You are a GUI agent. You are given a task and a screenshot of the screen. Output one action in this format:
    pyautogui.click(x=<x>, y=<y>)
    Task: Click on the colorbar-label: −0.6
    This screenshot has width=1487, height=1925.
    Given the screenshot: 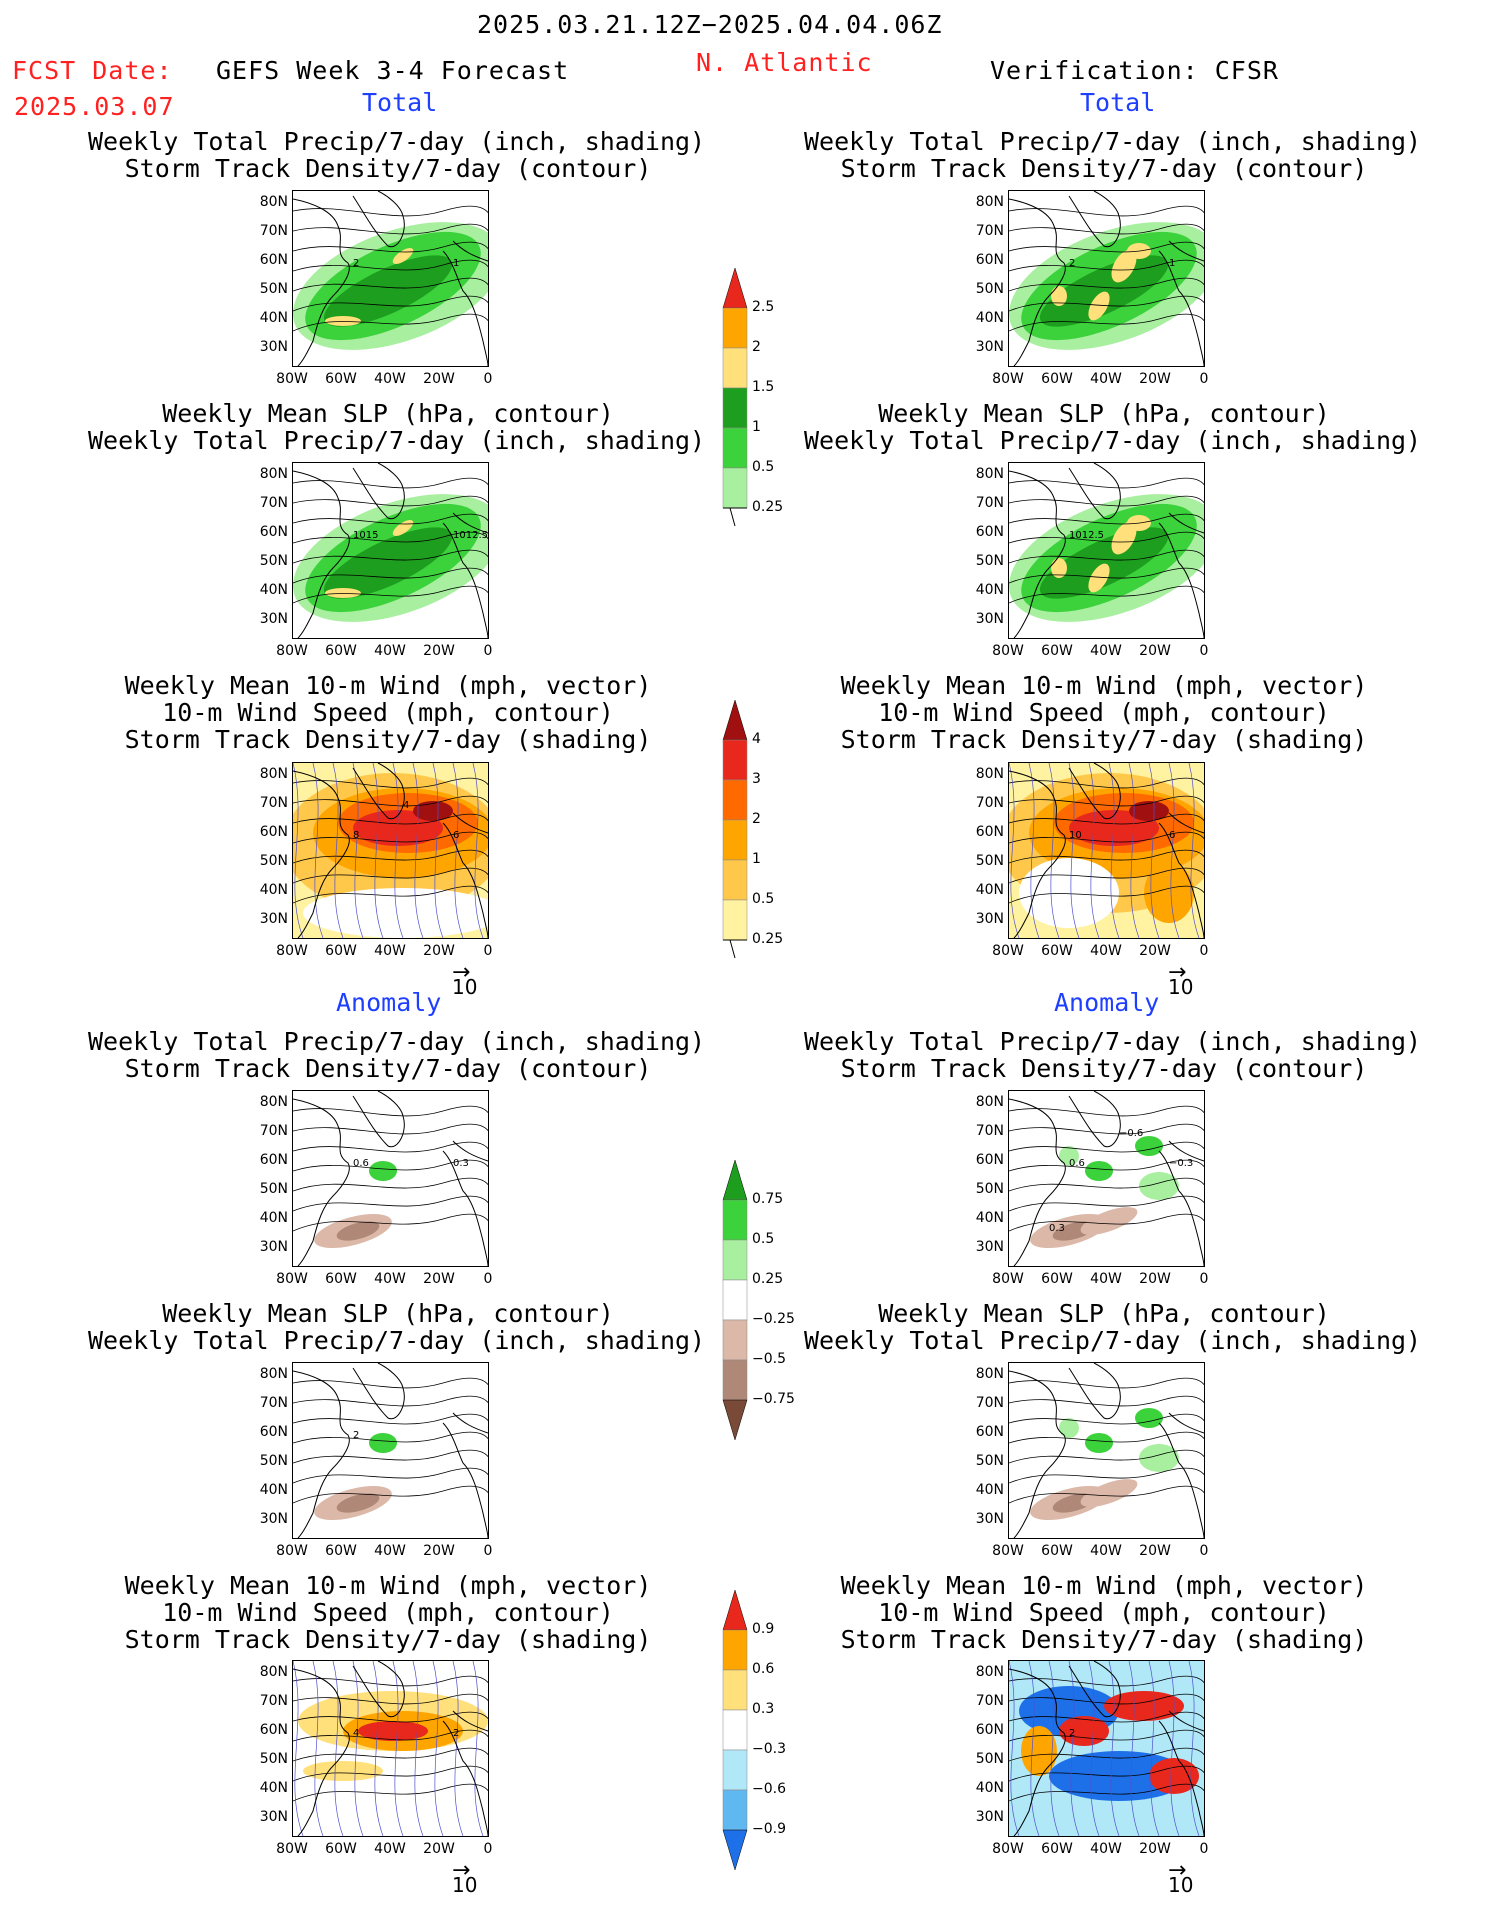 What is the action you would take?
    pyautogui.click(x=769, y=1789)
    